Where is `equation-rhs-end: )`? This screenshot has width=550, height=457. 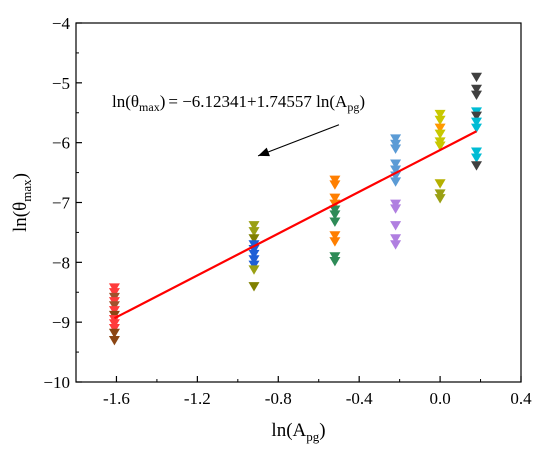
equation-rhs-end: ) is located at coordinates (362, 101).